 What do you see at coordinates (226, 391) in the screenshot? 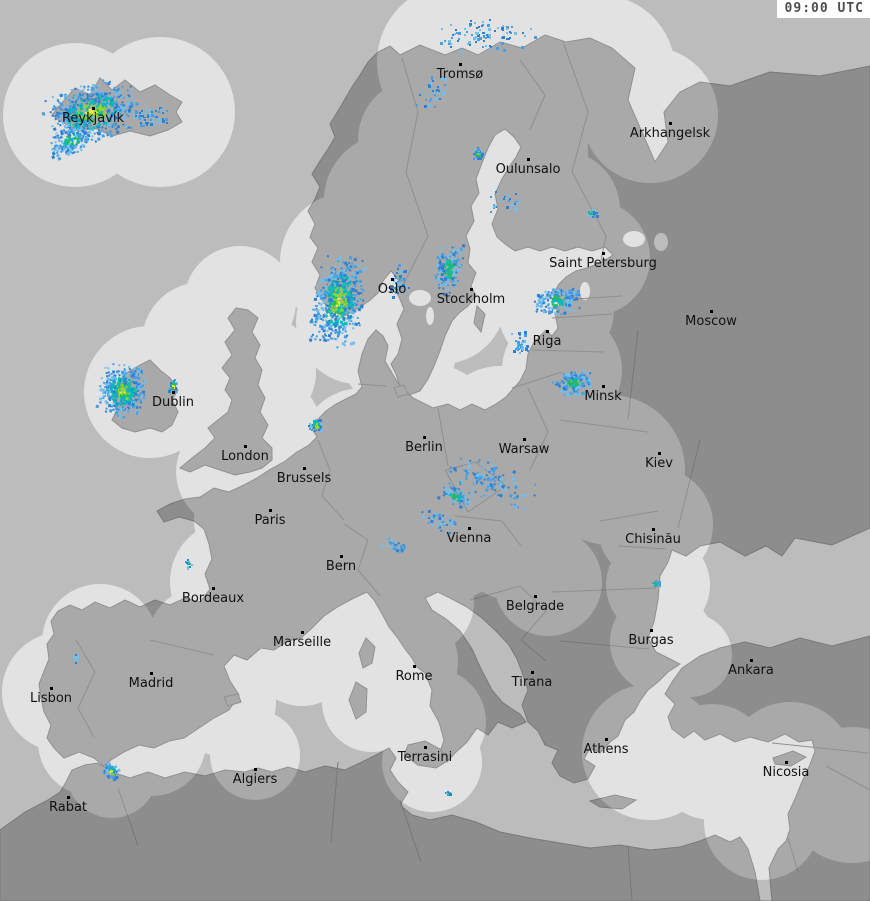
I see `landmass-great-britain` at bounding box center [226, 391].